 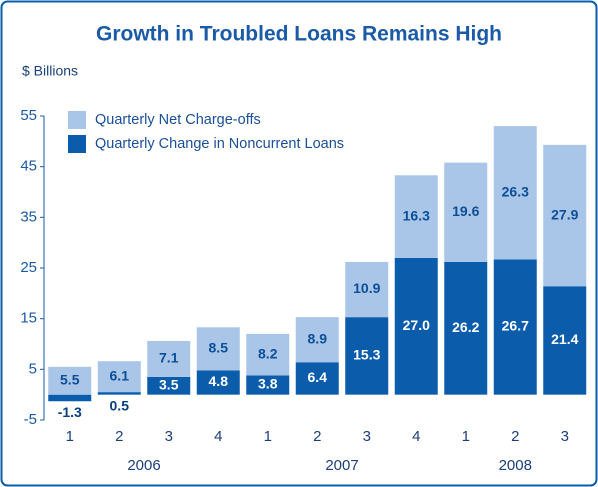 I want to click on x-group-label: 2007, so click(x=341, y=465).